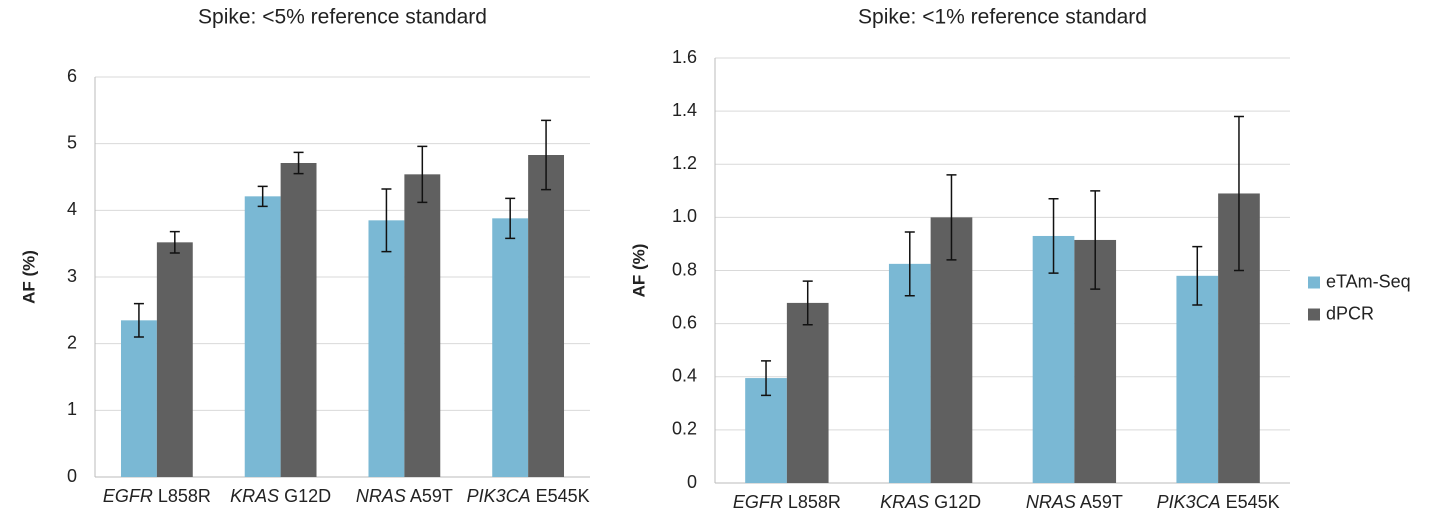 The image size is (1451, 519). Describe the element at coordinates (72, 409) in the screenshot. I see `y-tick-label: 1` at that location.